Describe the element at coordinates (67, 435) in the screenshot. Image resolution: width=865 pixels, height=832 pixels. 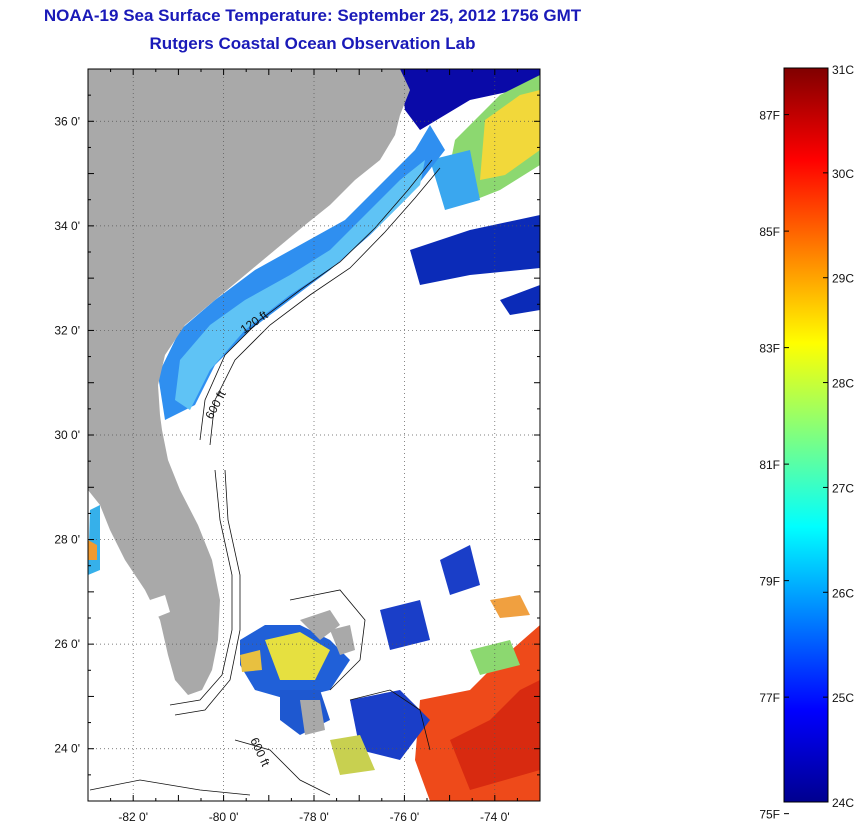
I see `lat-tick-label: 30 0'` at that location.